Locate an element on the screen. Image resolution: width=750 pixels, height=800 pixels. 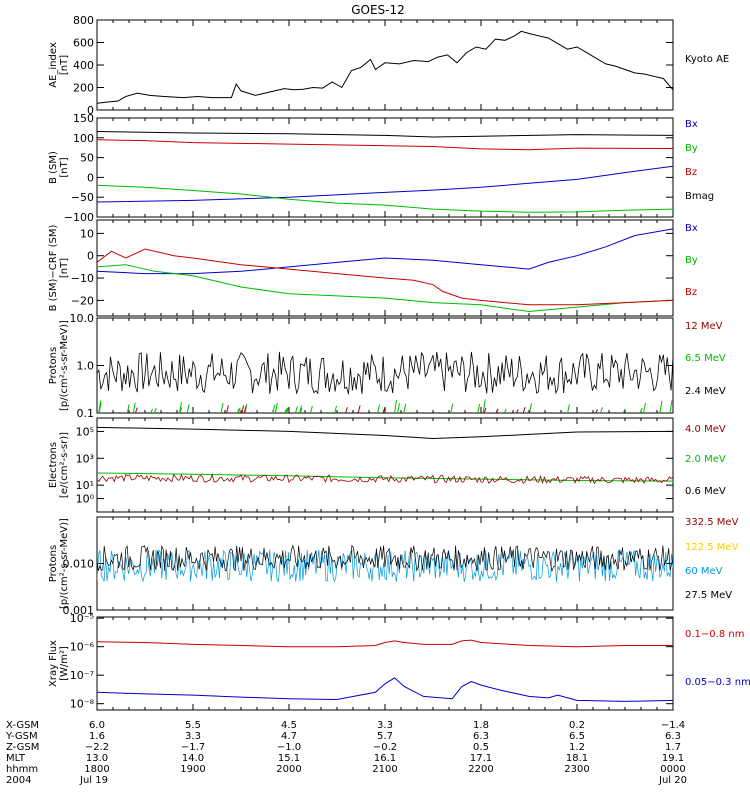
x-table-row-label: 2004 is located at coordinates (18, 780).